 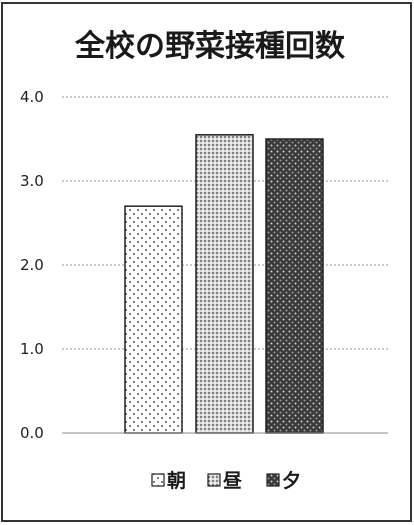 What do you see at coordinates (32, 181) in the screenshot?
I see `y-tick-label: 3.0` at bounding box center [32, 181].